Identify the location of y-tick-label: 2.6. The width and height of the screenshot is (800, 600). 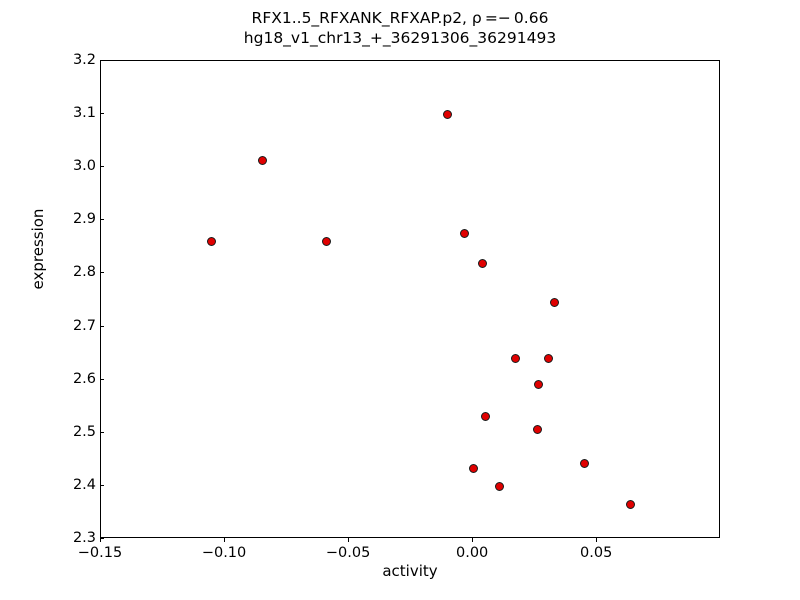
(84, 378).